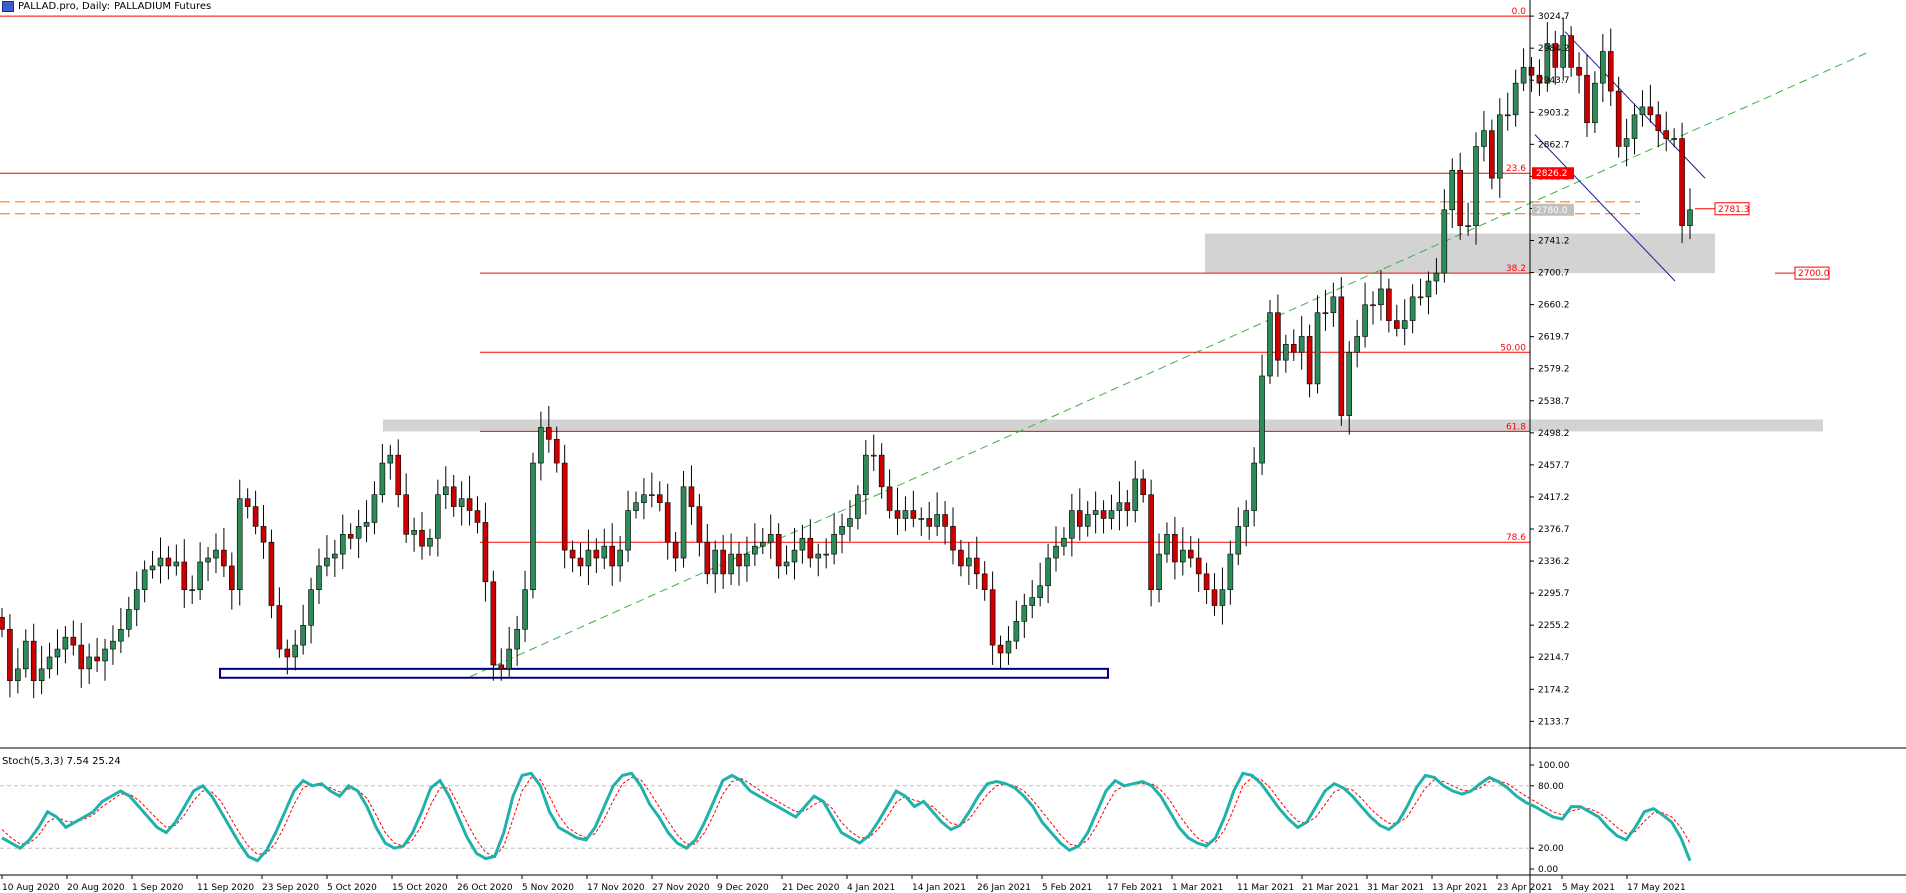  Describe the element at coordinates (64, 6) in the screenshot. I see `symbol-label: PALLAD.pro, Daily:` at that location.